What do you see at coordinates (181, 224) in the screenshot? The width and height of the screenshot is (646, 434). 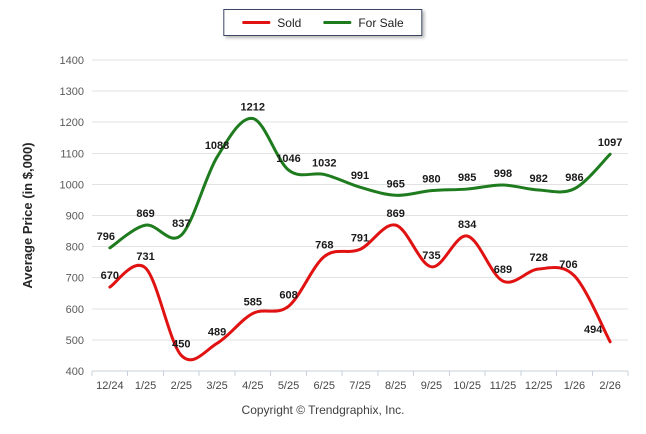 I see `data-label: 837` at bounding box center [181, 224].